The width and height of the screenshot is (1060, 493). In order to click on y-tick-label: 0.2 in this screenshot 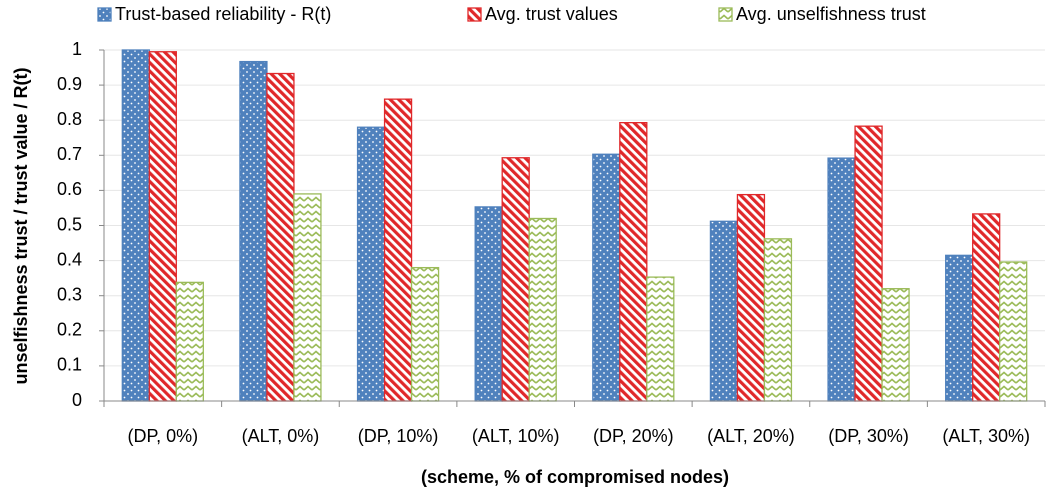, I will do `click(69, 330)`.